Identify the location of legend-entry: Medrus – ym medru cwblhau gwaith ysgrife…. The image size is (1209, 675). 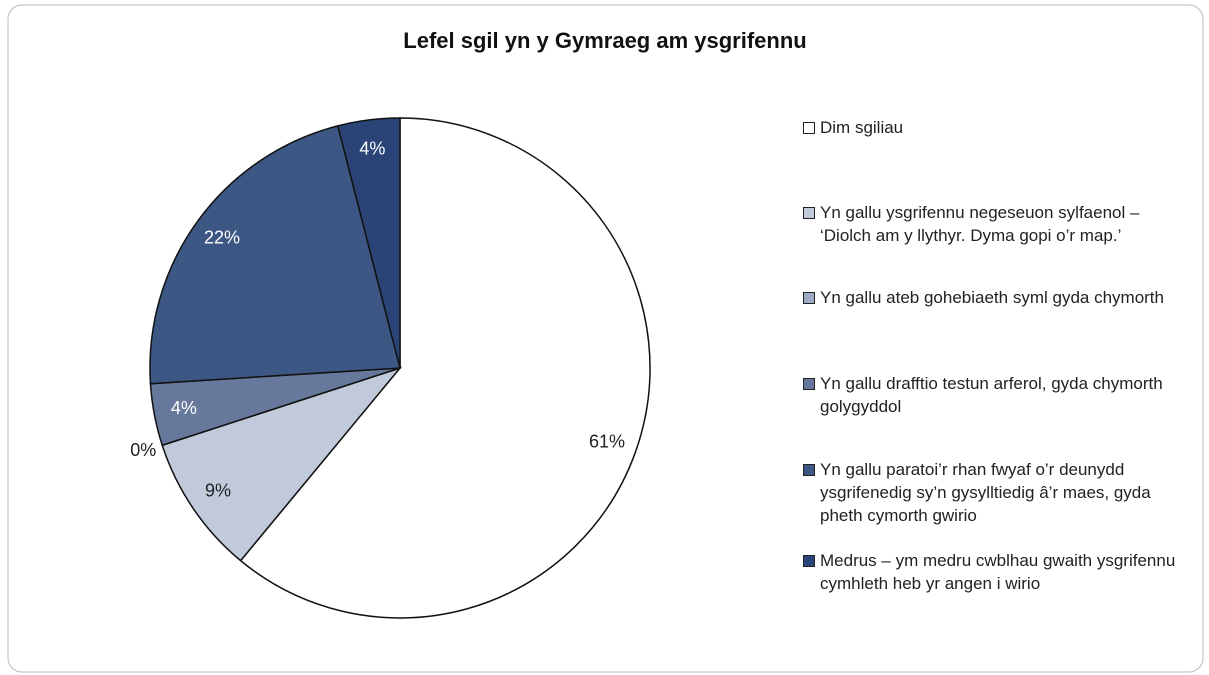
(997, 572).